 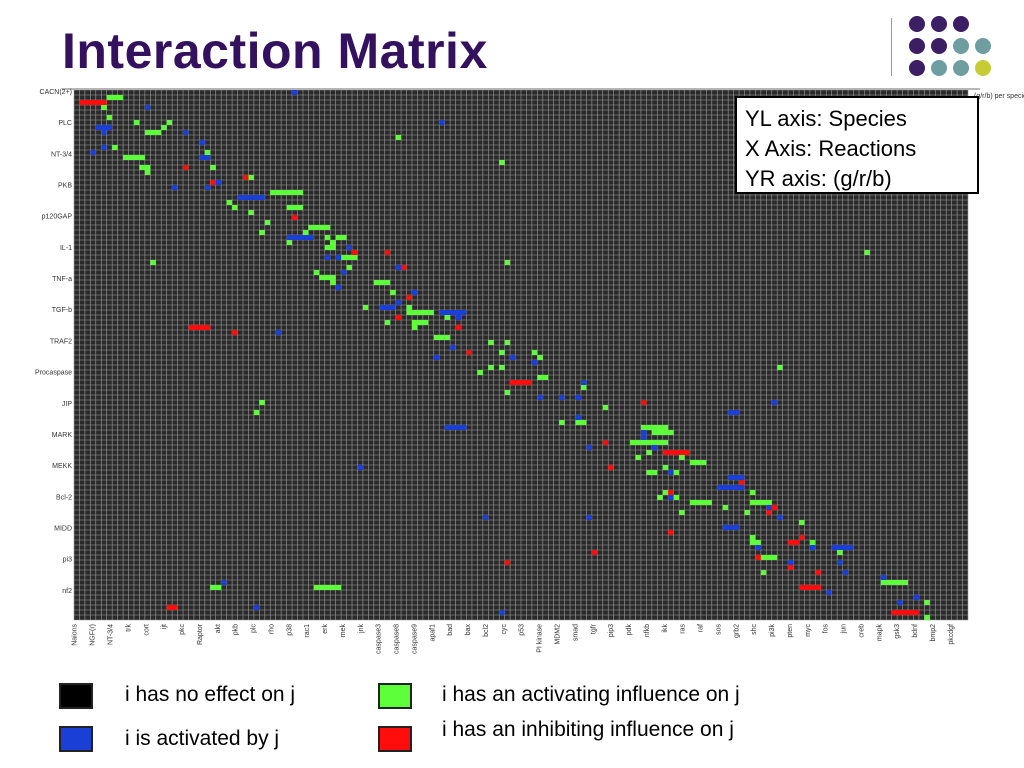 What do you see at coordinates (593, 628) in the screenshot?
I see `x-axis-label: tgfr` at bounding box center [593, 628].